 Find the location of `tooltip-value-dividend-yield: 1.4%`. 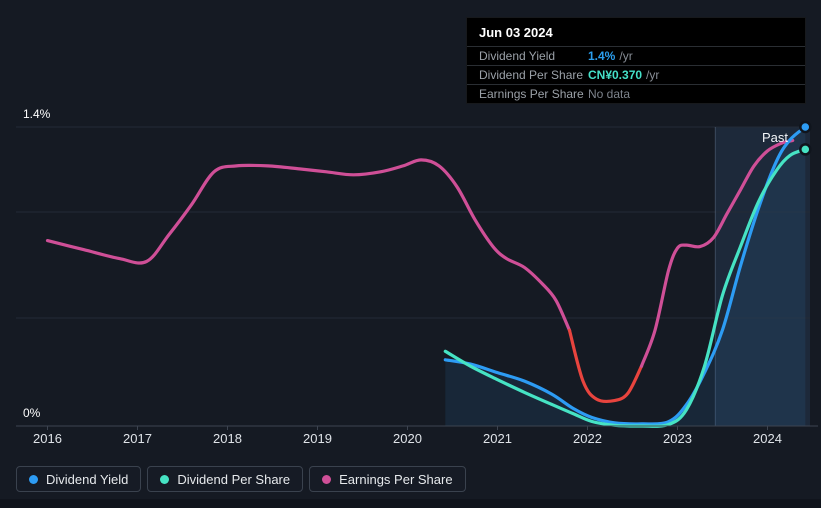

tooltip-value-dividend-yield: 1.4% is located at coordinates (602, 56).